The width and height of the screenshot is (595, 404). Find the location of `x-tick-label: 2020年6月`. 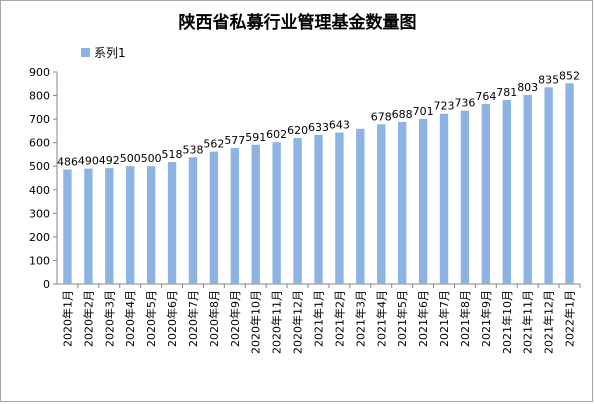

x-tick-label: 2020年6月 is located at coordinates (172, 318).